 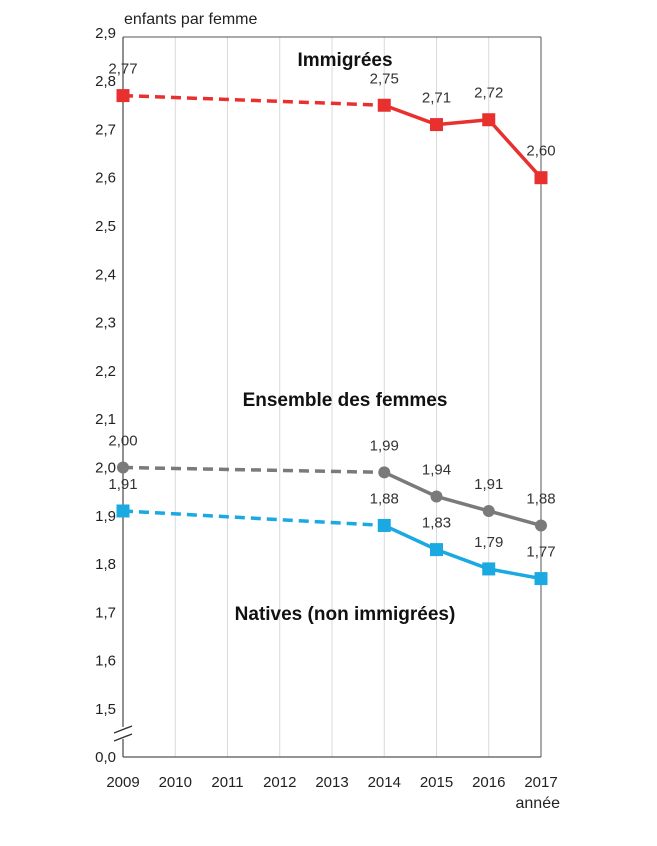 I want to click on y-tick-label: 2,0, so click(x=105, y=468).